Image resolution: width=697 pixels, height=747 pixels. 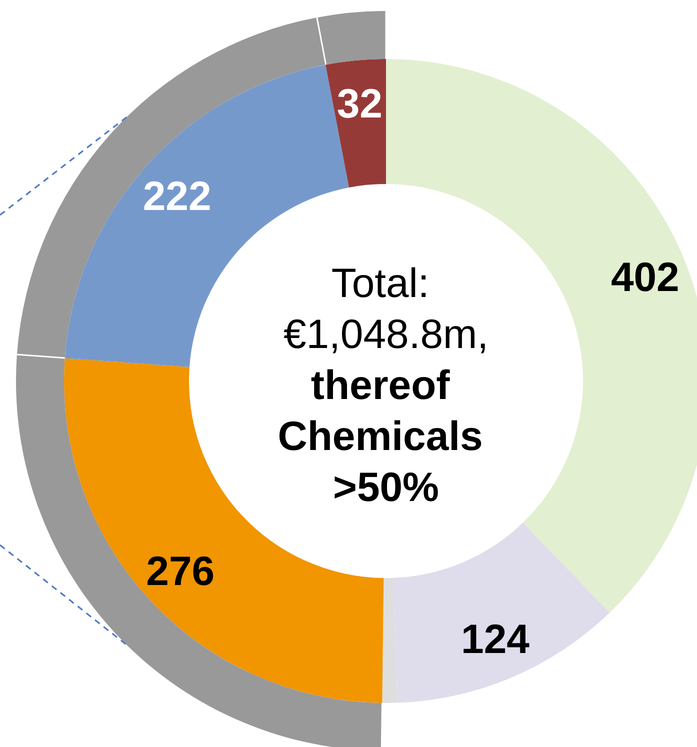 I want to click on data-label: 124, so click(x=495, y=639).